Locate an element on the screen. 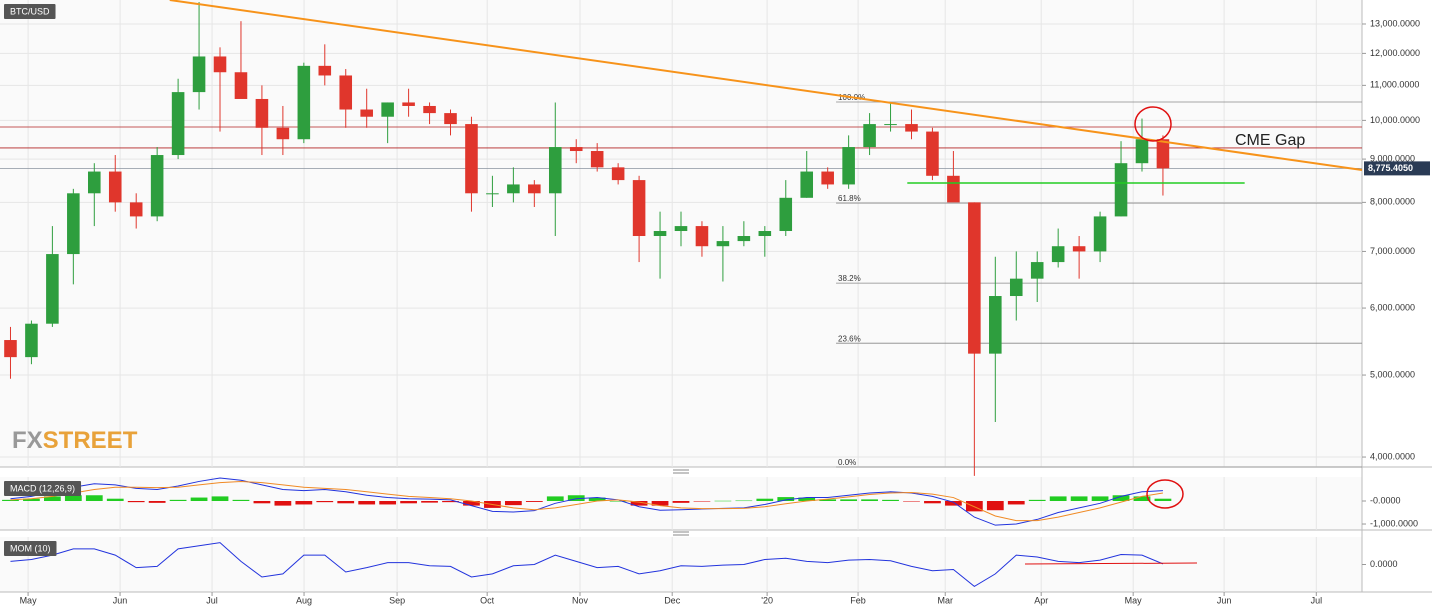 This screenshot has height=609, width=1432. x-tick-label: Dec is located at coordinates (672, 600).